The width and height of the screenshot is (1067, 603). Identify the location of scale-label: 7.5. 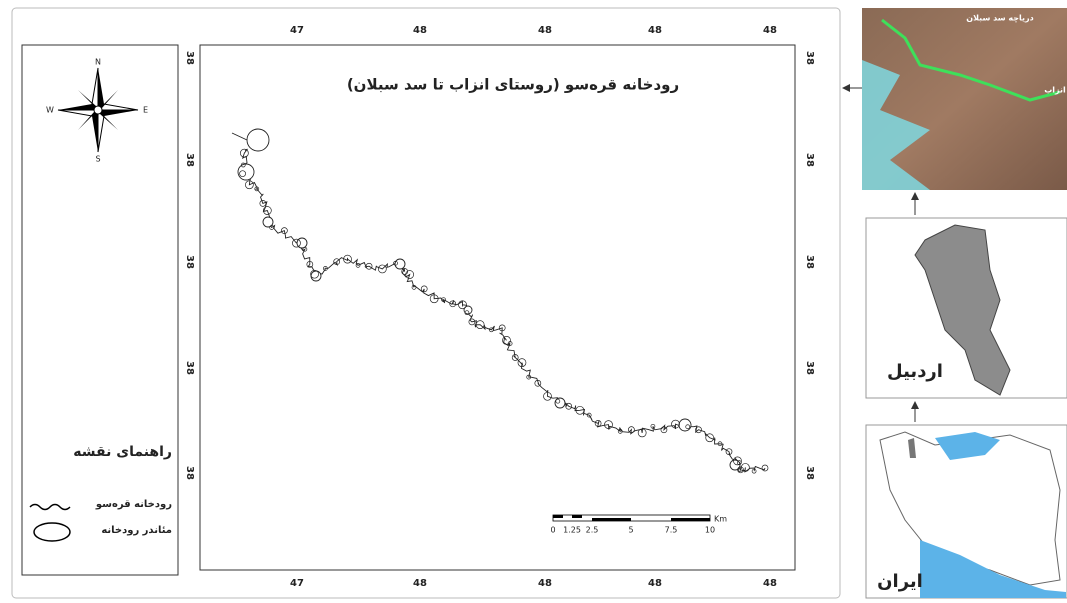
(671, 530).